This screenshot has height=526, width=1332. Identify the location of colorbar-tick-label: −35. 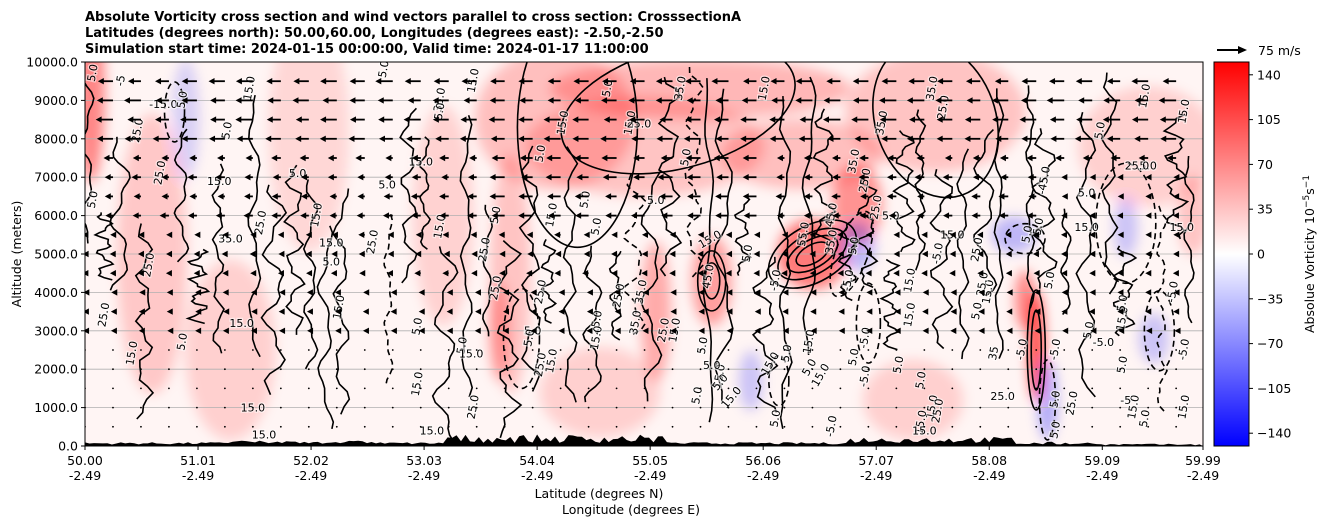
(1270, 298).